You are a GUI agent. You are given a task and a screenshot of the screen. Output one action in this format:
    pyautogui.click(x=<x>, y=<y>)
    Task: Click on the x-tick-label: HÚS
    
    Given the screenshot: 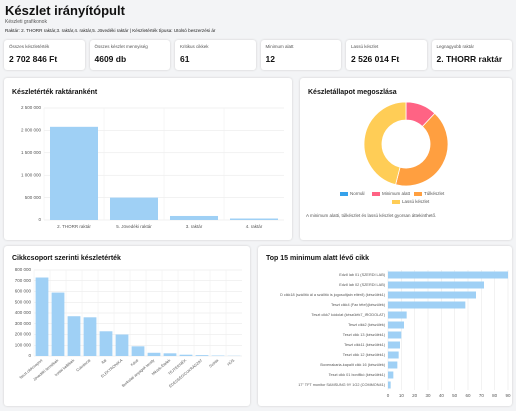 What is the action you would take?
    pyautogui.click(x=231, y=361)
    